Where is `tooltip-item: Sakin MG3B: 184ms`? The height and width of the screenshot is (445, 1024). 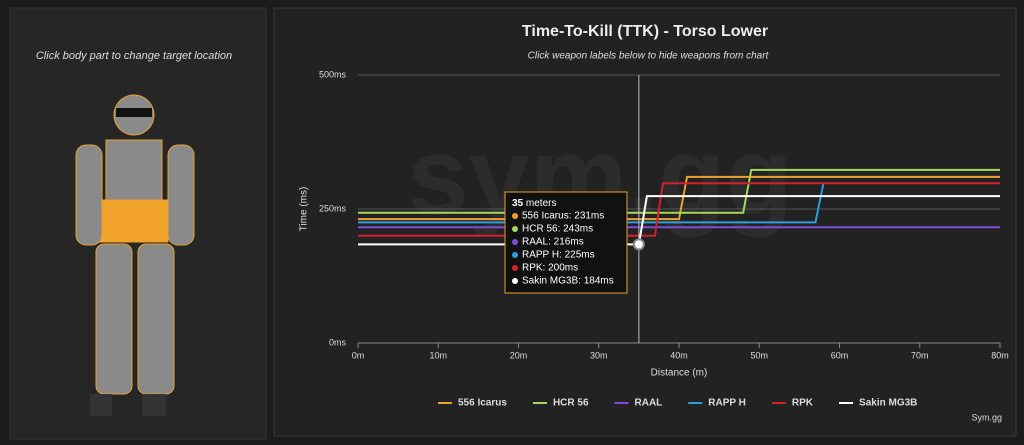 tooltip-item: Sakin MG3B: 184ms is located at coordinates (568, 281).